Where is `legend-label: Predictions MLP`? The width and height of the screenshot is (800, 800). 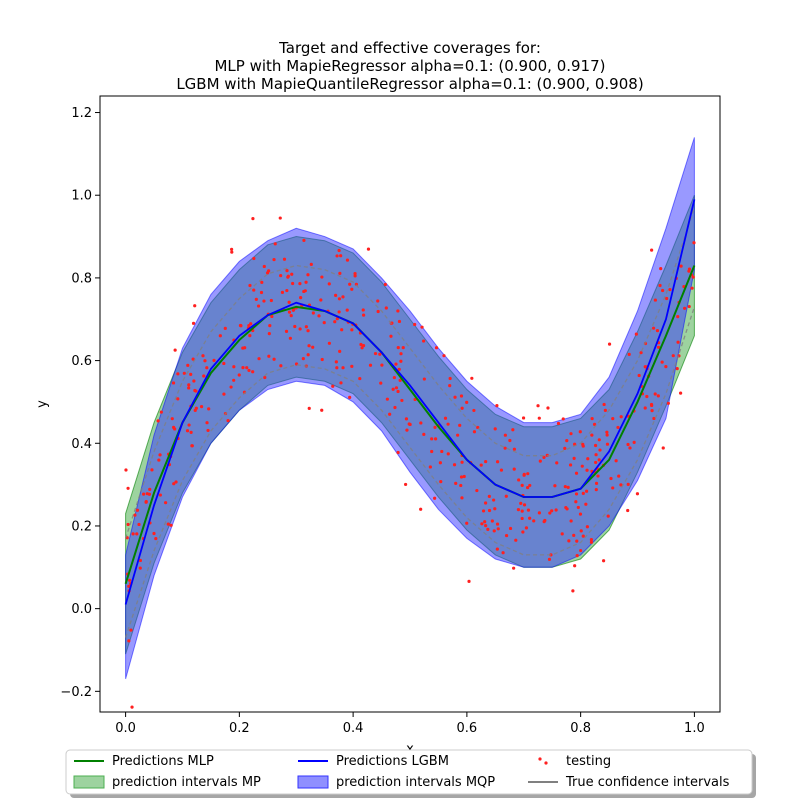 legend-label: Predictions MLP is located at coordinates (163, 761).